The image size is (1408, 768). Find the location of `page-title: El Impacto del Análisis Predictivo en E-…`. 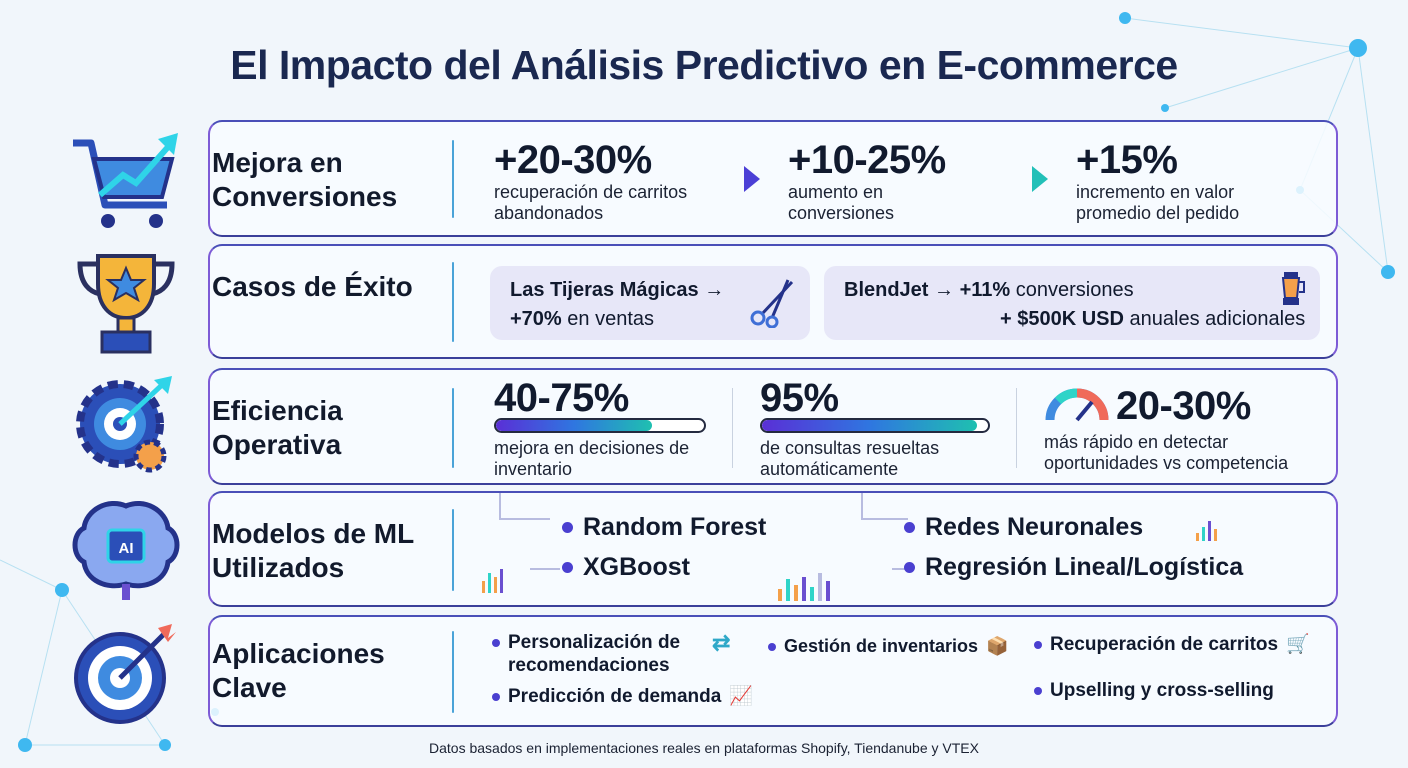

page-title: El Impacto del Análisis Predictivo en E-… is located at coordinates (704, 65).